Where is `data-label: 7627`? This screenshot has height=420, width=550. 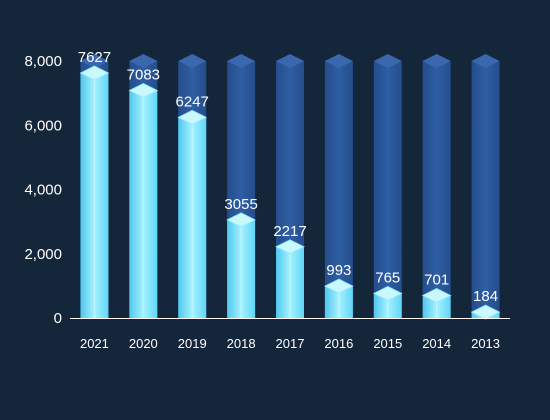
data-label: 7627 is located at coordinates (94, 57).